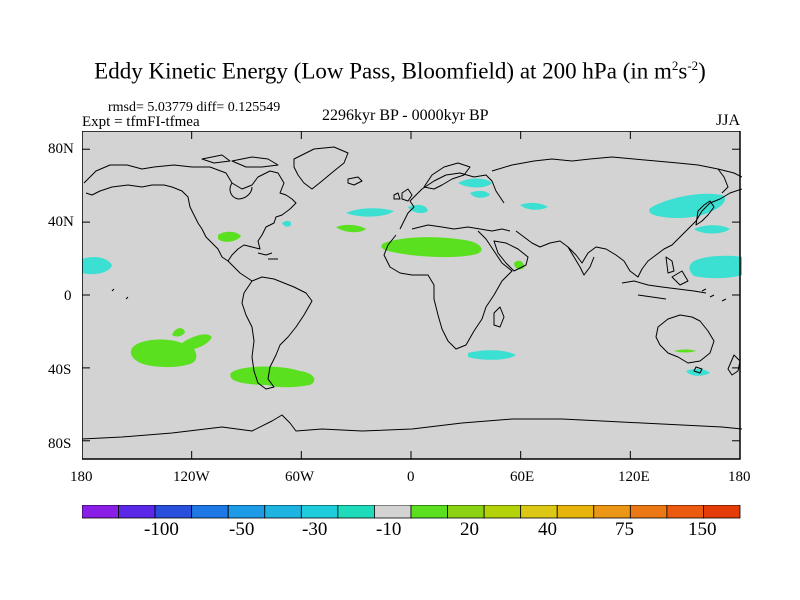 This screenshot has width=800, height=600. I want to click on lat-tick-0: 0, so click(68, 296).